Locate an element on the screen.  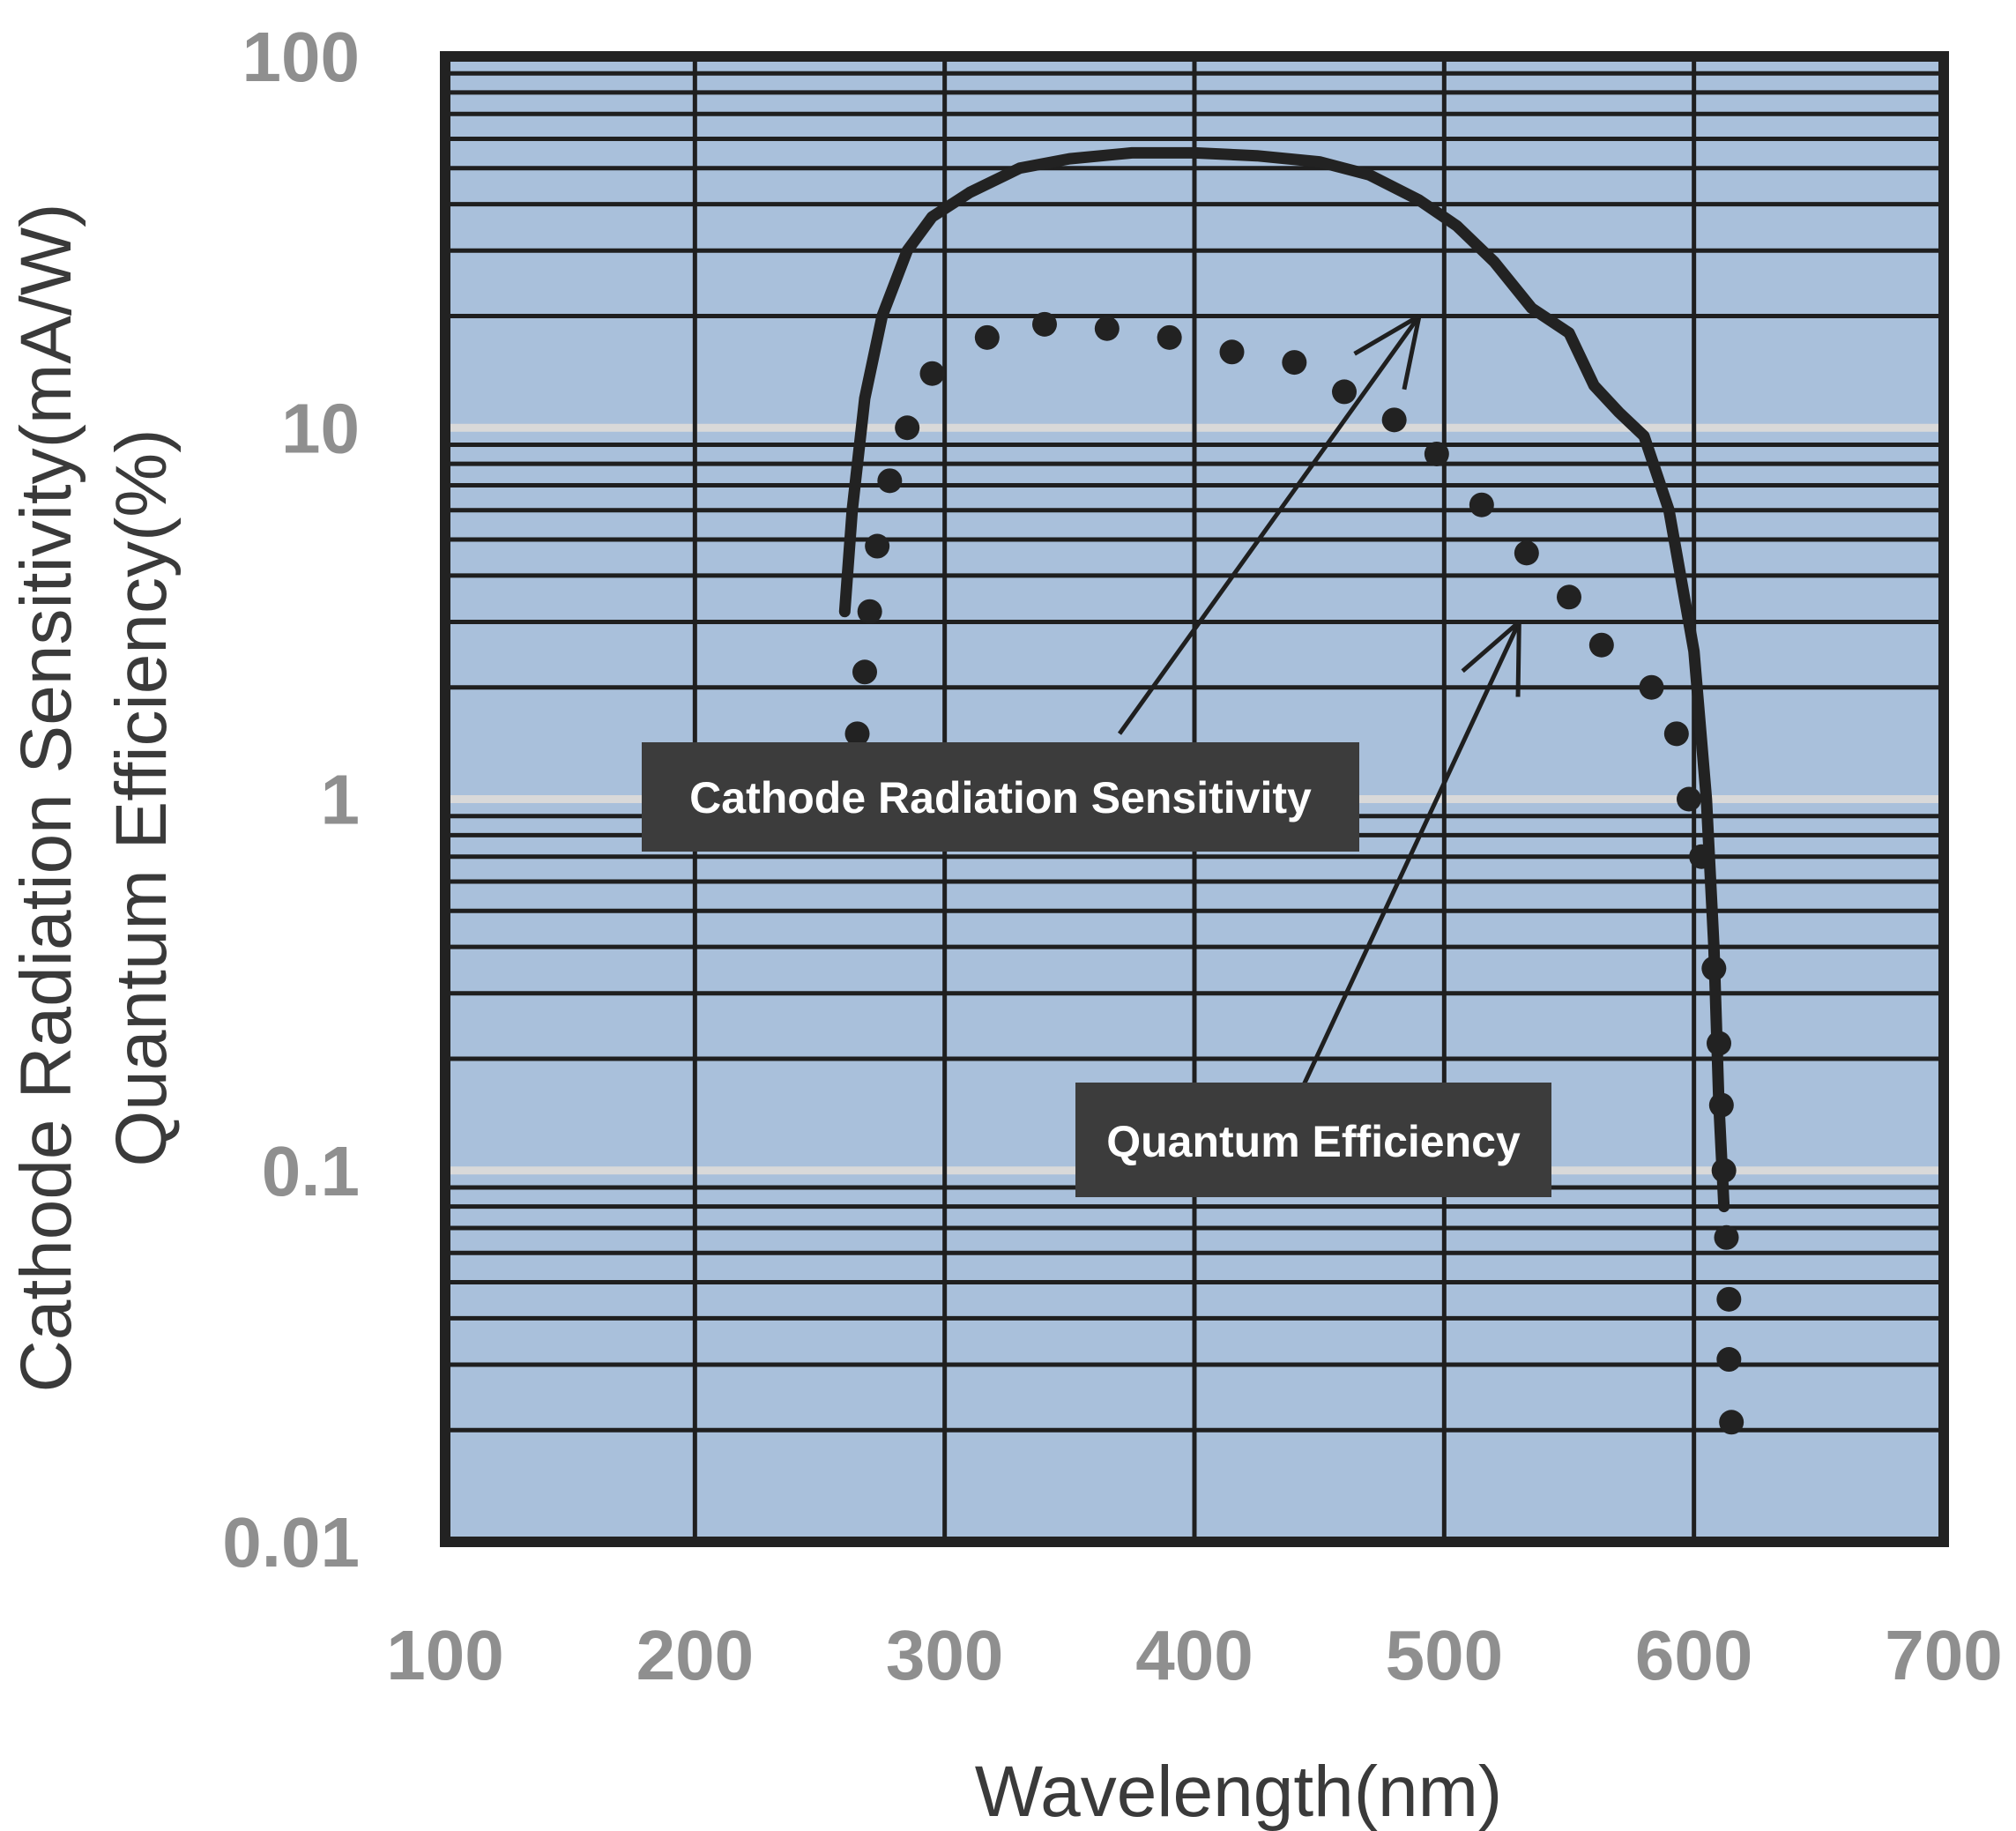
annotation-box-sensitivity is located at coordinates (1001, 797).